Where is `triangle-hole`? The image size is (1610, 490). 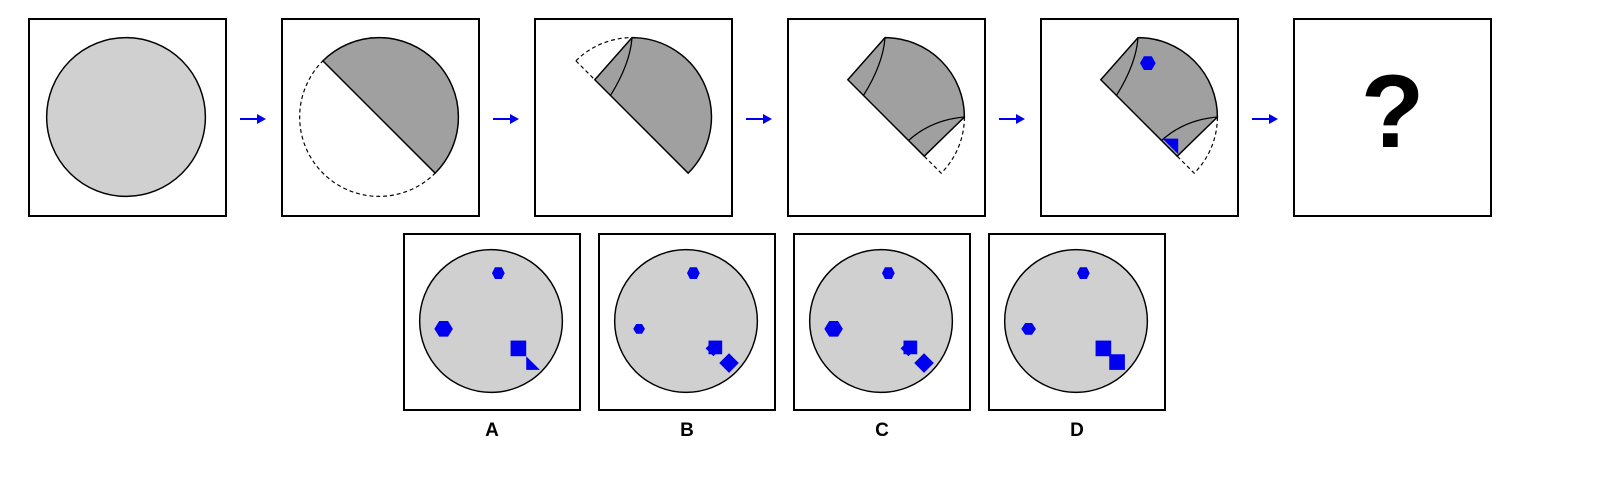 triangle-hole is located at coordinates (533, 363).